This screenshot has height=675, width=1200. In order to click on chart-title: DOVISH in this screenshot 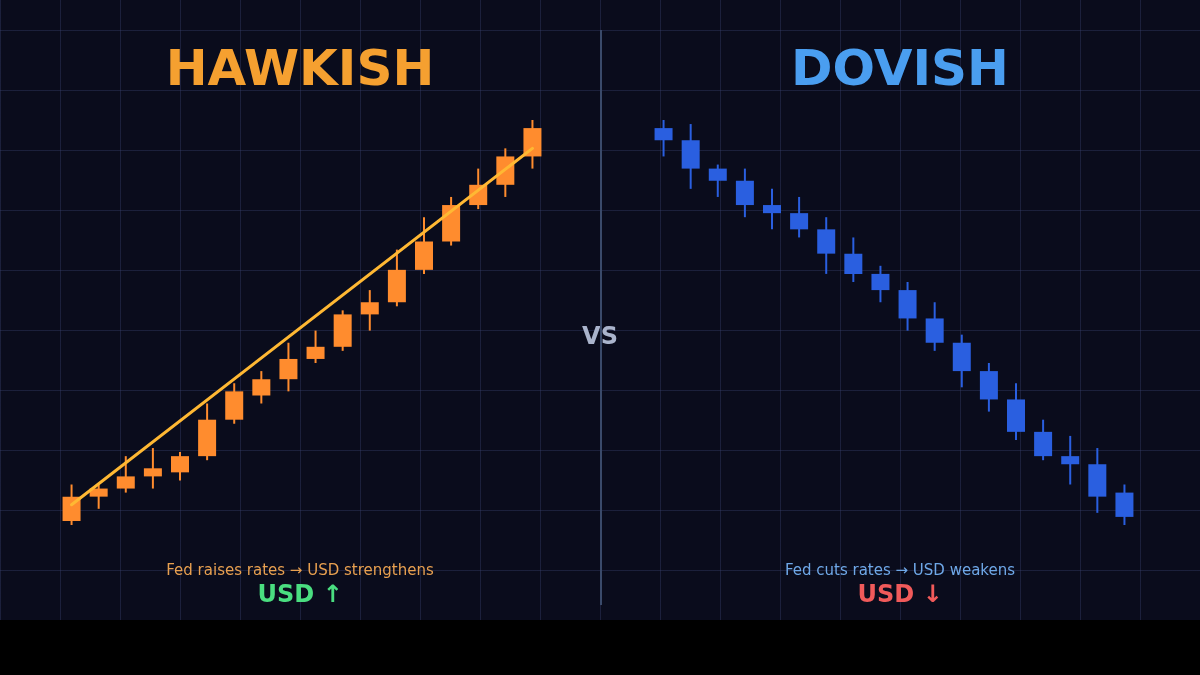, I will do `click(900, 68)`.